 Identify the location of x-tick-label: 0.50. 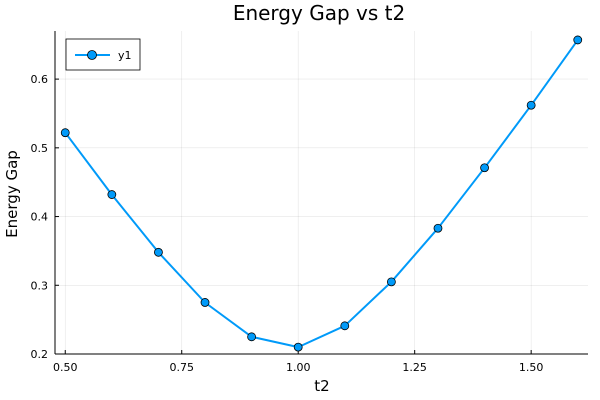
(65, 367).